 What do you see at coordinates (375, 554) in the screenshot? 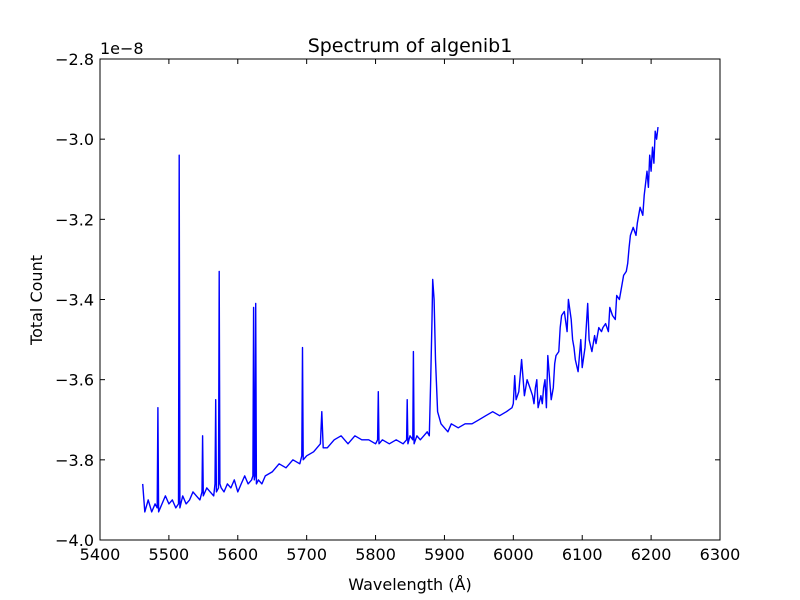
I see `x-tick-label: 5800` at bounding box center [375, 554].